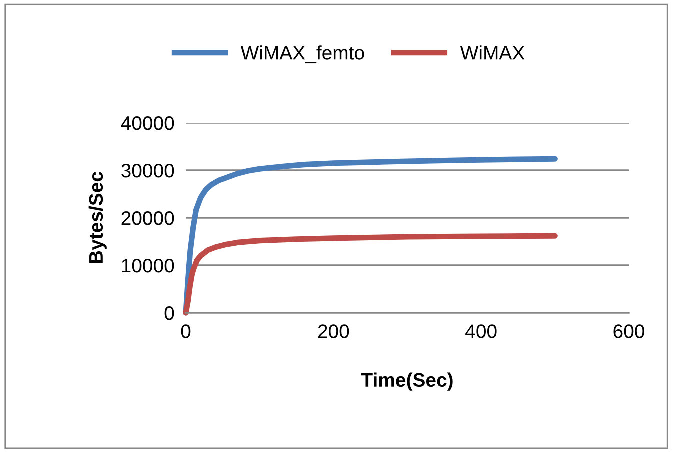  What do you see at coordinates (169, 313) in the screenshot?
I see `y-tick-label: 0` at bounding box center [169, 313].